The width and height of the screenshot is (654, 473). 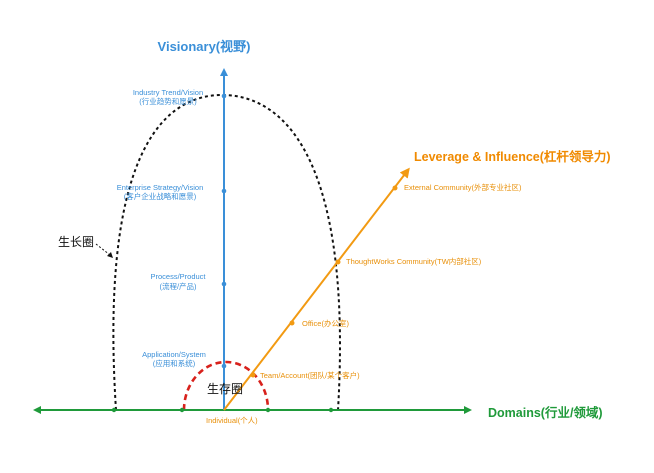 I want to click on vision-level-sublabel: (应用和系统), so click(x=174, y=363).